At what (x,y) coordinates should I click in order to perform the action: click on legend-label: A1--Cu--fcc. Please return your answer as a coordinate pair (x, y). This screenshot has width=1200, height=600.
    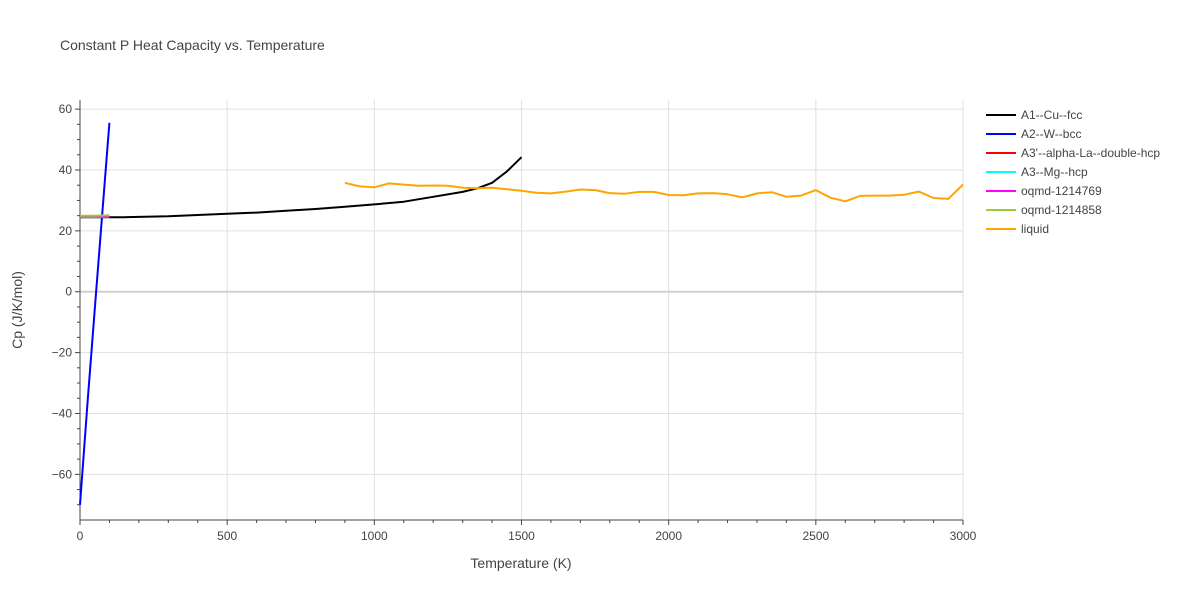
    Looking at the image, I should click on (1051, 115).